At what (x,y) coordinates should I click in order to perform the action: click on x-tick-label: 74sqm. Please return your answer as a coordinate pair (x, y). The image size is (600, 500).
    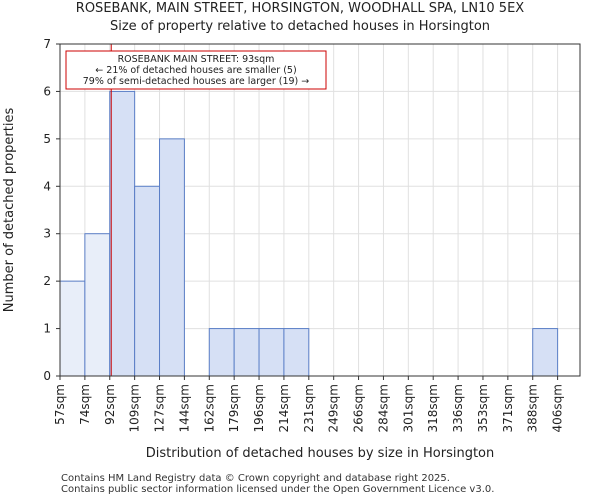
    Looking at the image, I should click on (85, 404).